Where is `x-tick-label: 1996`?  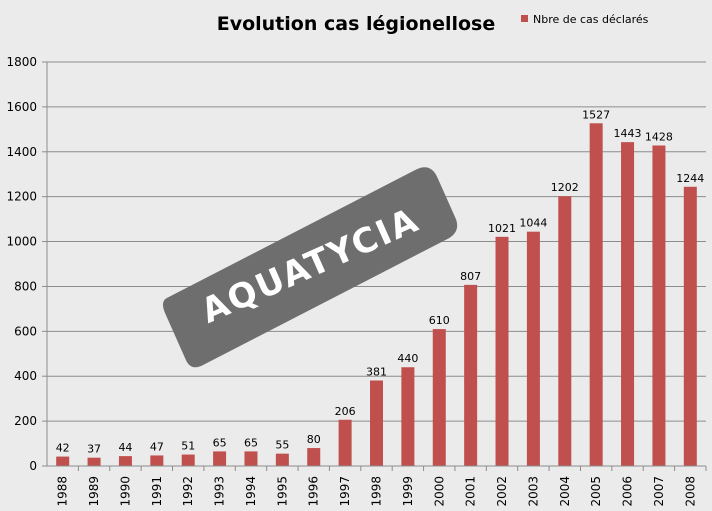
x-tick-label: 1996 is located at coordinates (314, 491).